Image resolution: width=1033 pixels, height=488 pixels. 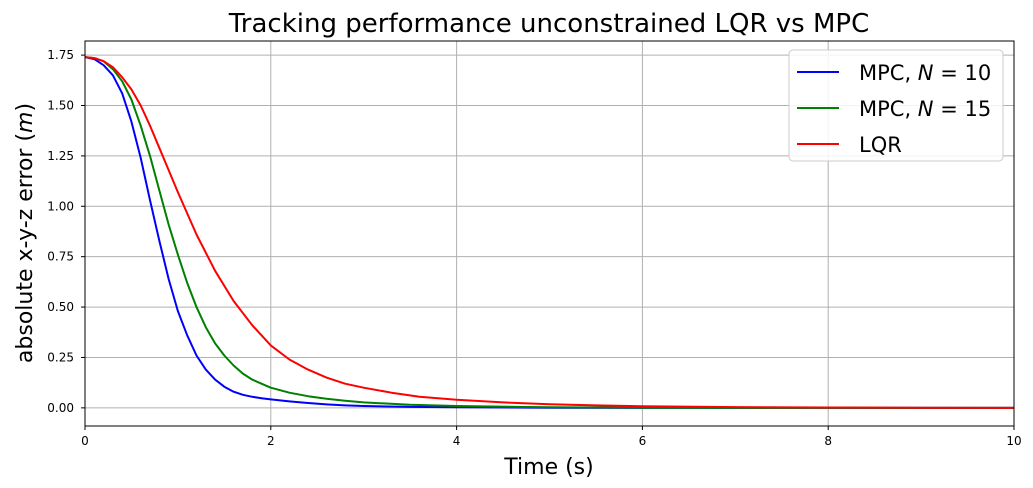 What do you see at coordinates (60, 156) in the screenshot?
I see `y-tick-label: 1.25` at bounding box center [60, 156].